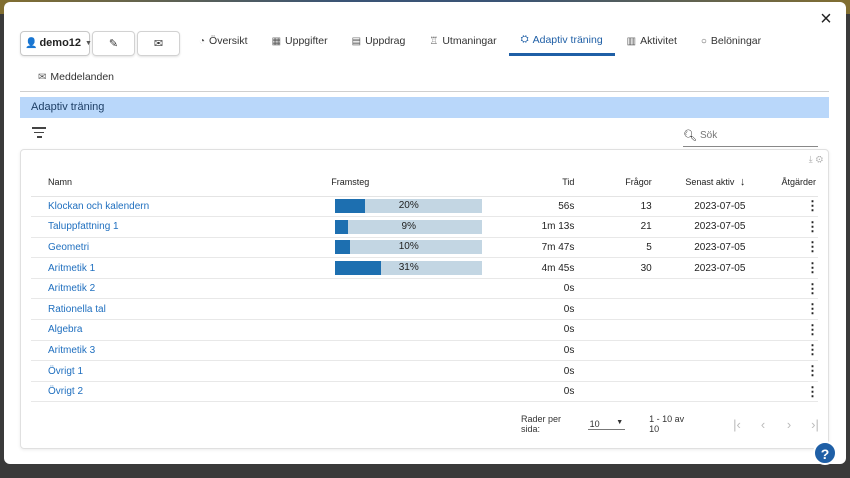 This screenshot has width=850, height=478. I want to click on table-row: Aritmetik 1 31% 4m 45s 30 2023-07-05 ⋮, so click(425, 268).